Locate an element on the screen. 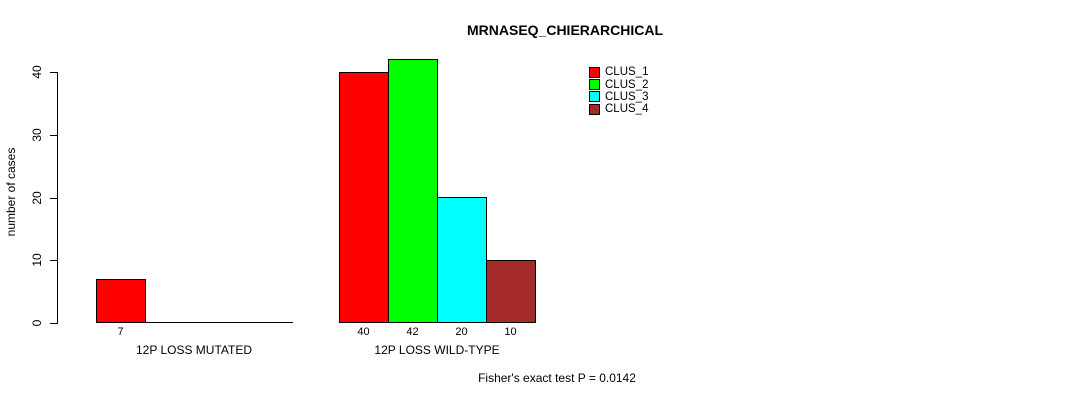 This screenshot has height=400, width=1090. legend-row-clus-3: CLUS_3 is located at coordinates (618, 97).